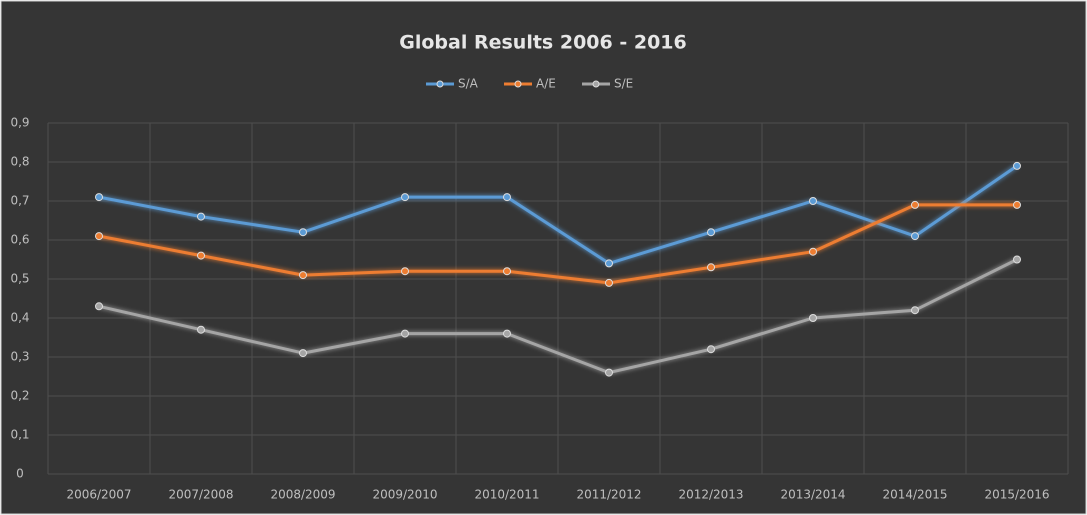 This screenshot has height=515, width=1087. What do you see at coordinates (404, 495) in the screenshot?
I see `x-tick-label: 2009/2010` at bounding box center [404, 495].